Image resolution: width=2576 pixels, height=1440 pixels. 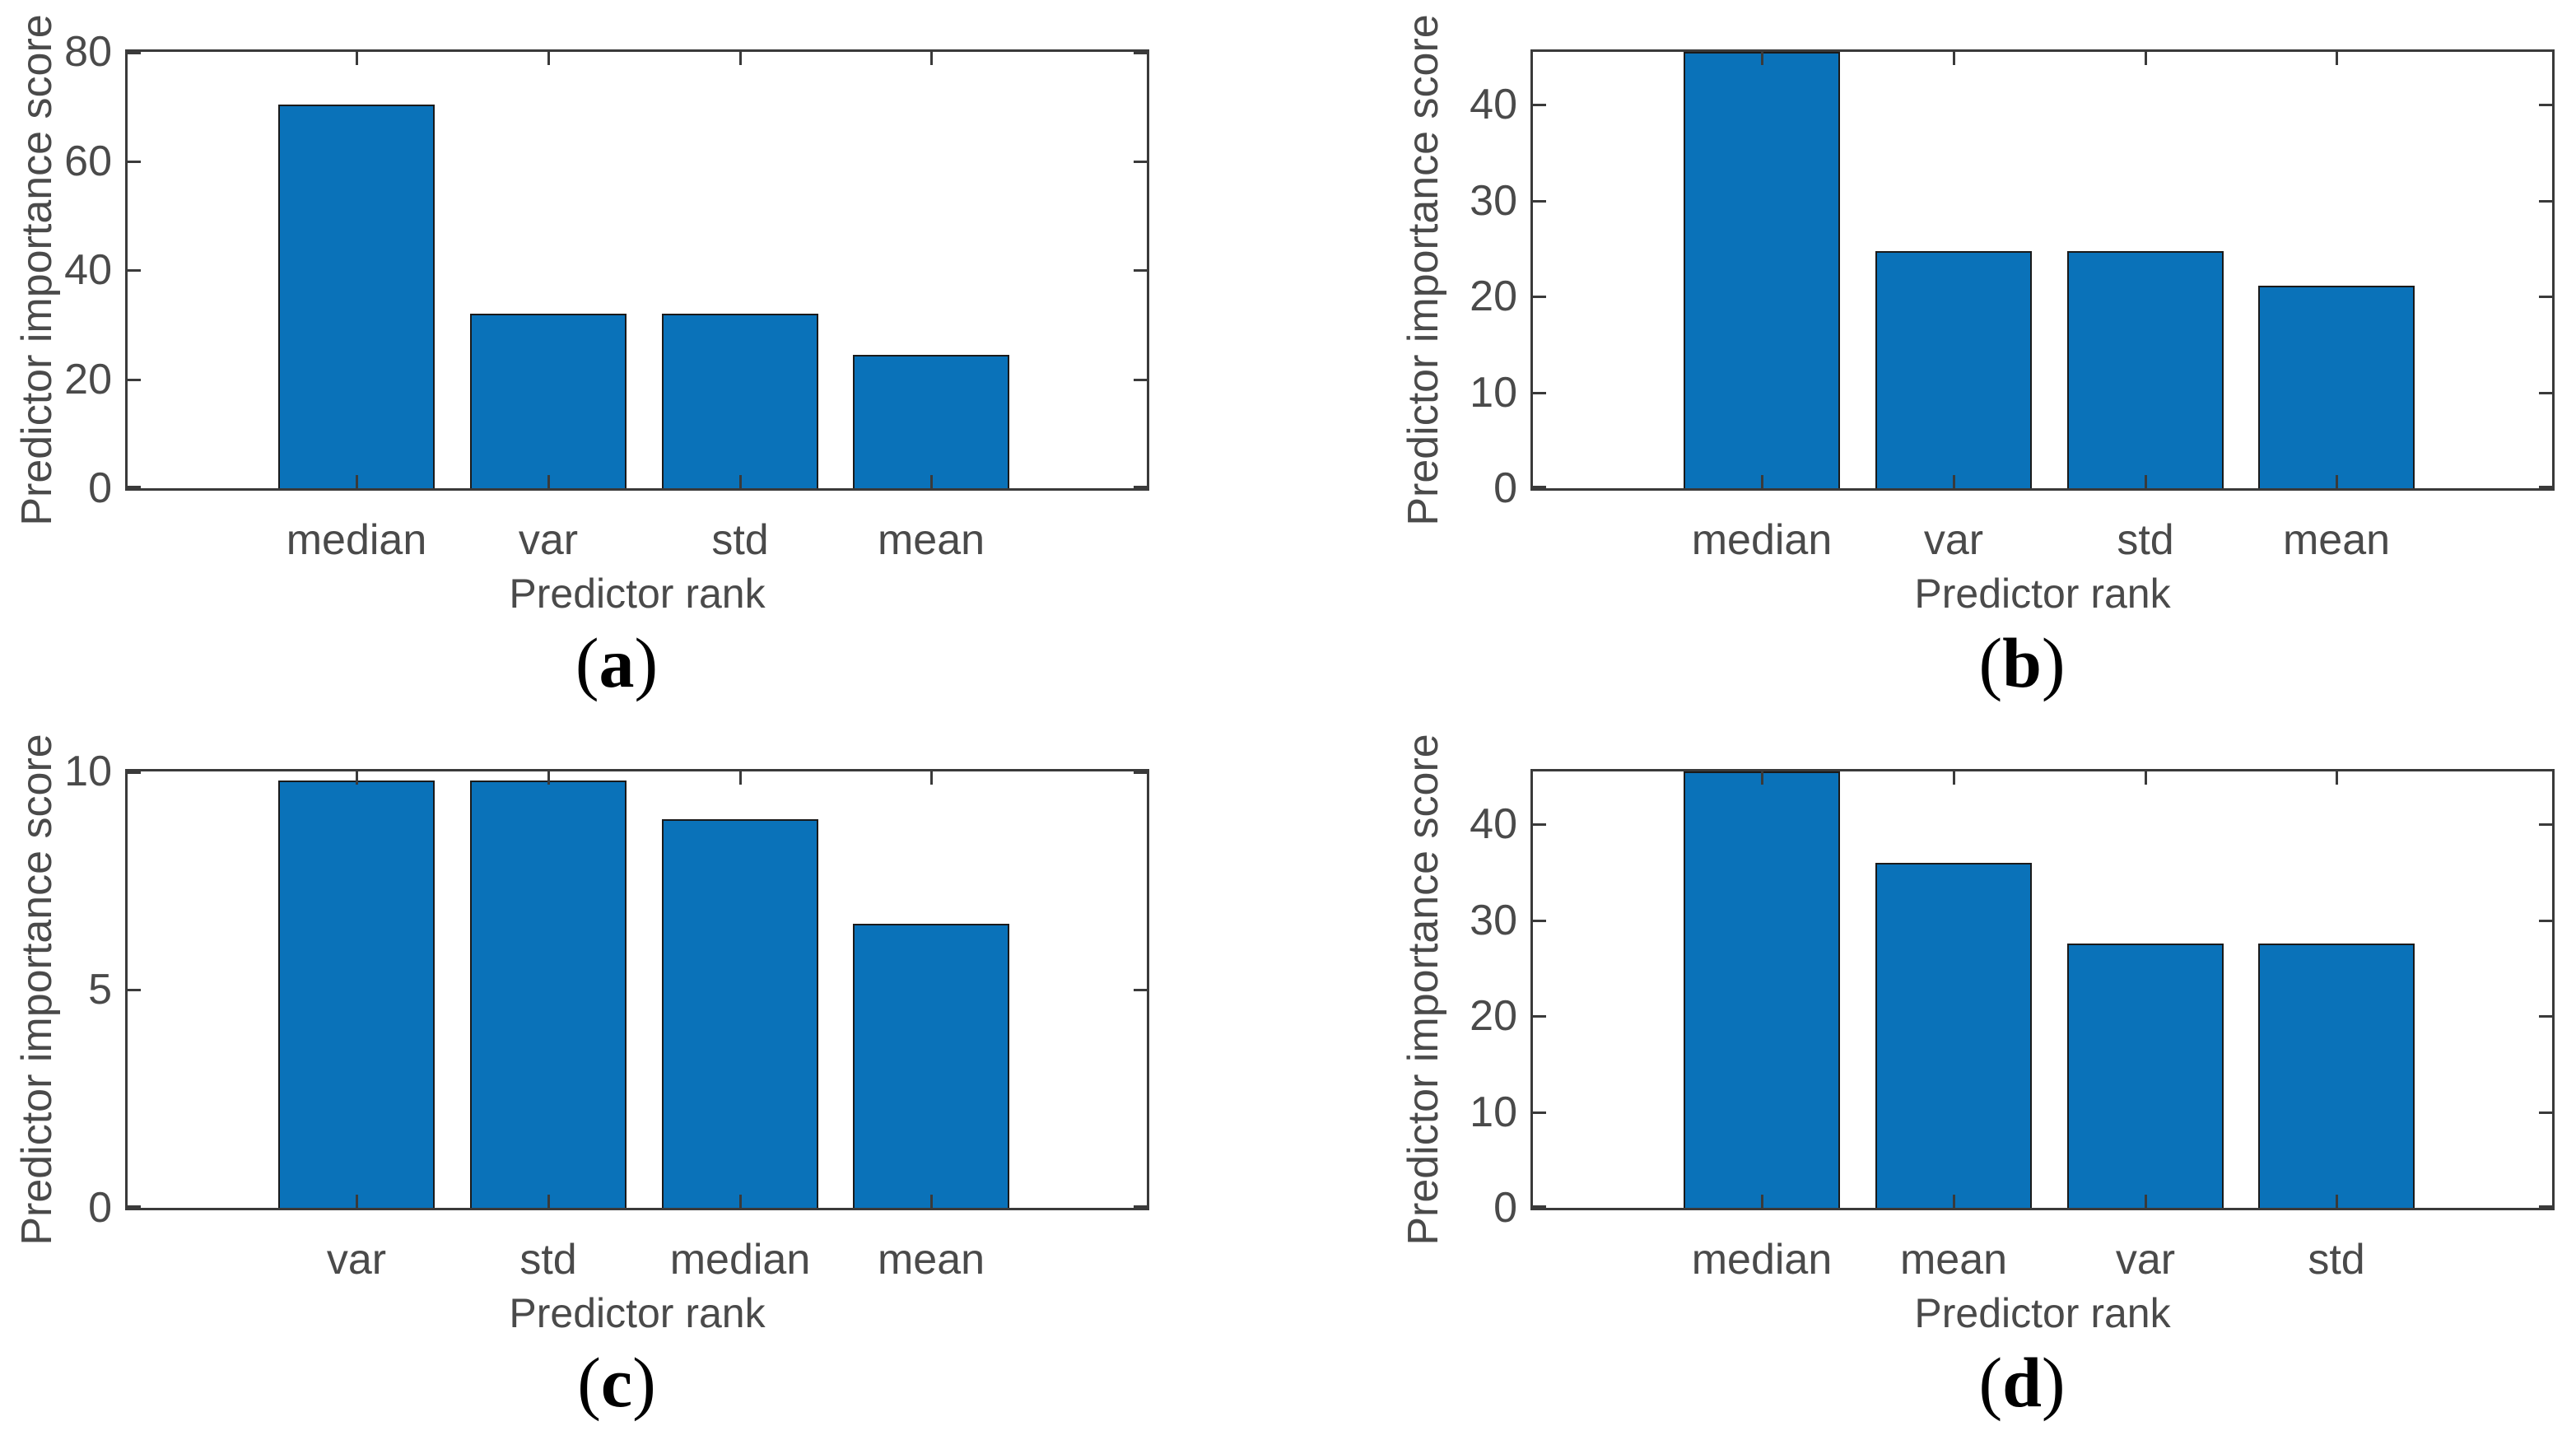 I want to click on panel-letter-char: a, so click(x=617, y=662).